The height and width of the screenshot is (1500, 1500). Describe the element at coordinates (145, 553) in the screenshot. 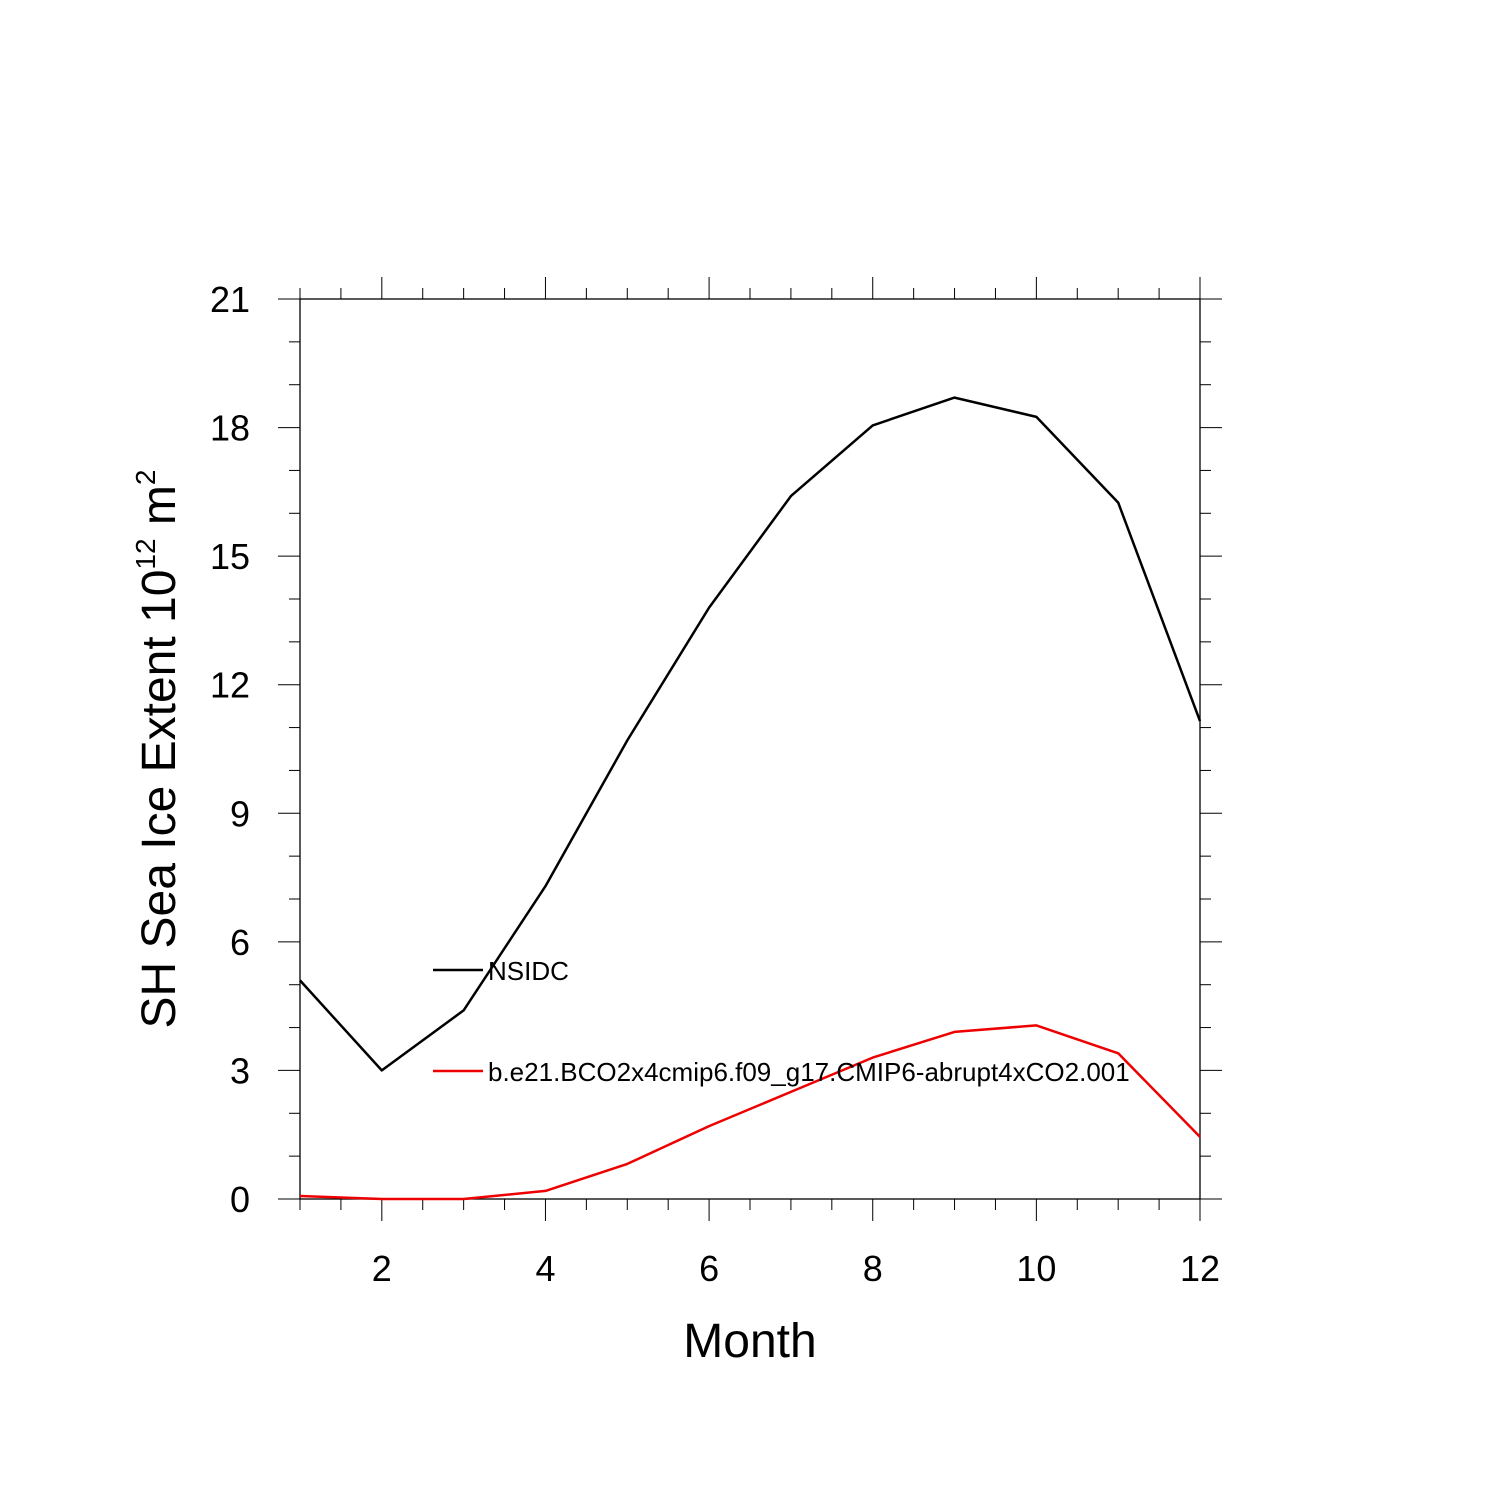

I see `y-axis-label-exponent: 12` at that location.